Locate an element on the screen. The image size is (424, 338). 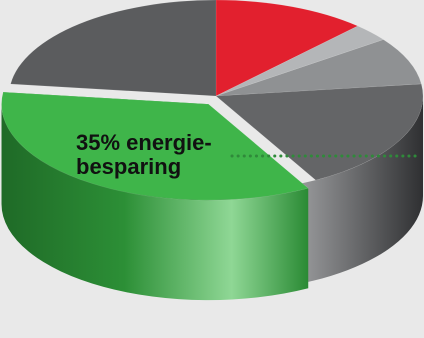
annotation-line-2: besparing is located at coordinates (163, 167).